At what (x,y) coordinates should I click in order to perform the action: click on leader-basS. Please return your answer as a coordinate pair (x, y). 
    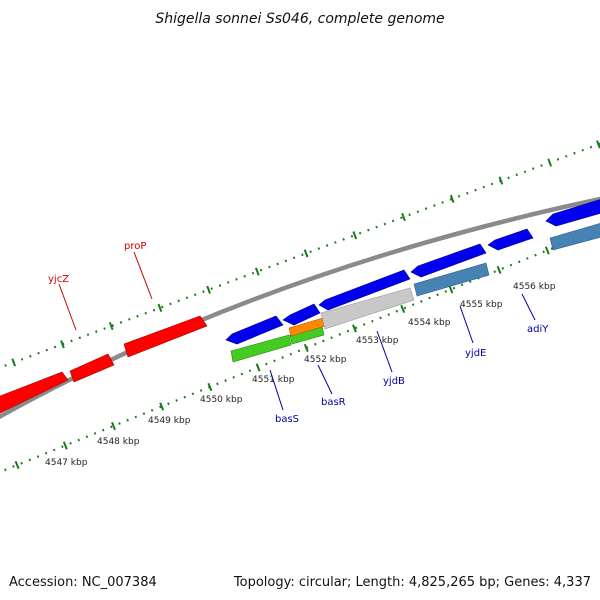
    Looking at the image, I should click on (276, 390).